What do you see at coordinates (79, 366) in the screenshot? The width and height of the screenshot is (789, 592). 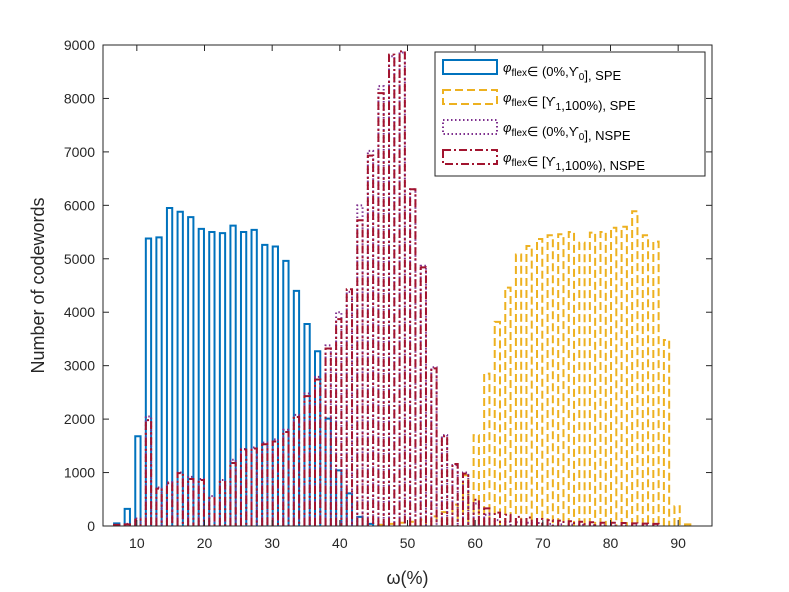 I see `y-tick-label: 3000` at bounding box center [79, 366].